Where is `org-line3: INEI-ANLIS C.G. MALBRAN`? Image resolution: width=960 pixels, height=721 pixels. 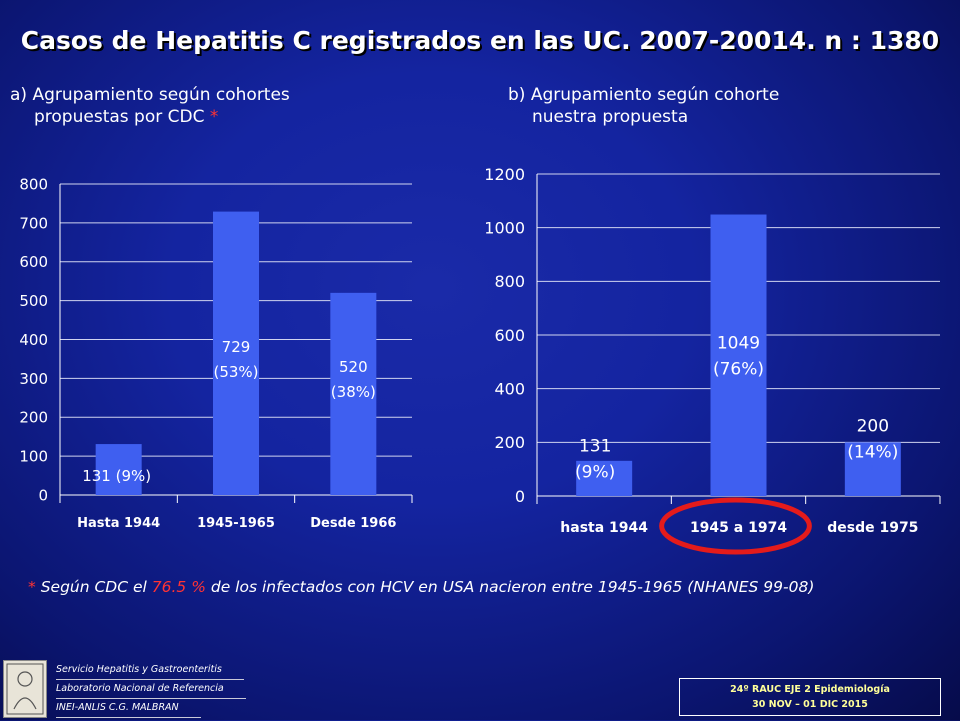
org-line3: INEI-ANLIS C.G. MALBRAN is located at coordinates (128, 708).